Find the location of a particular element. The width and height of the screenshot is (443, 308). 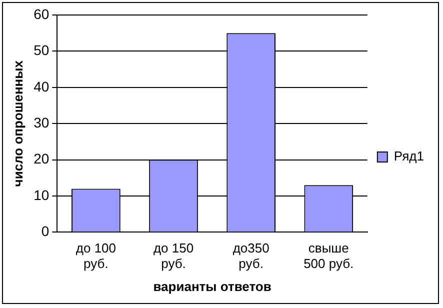

legend-label: Ряд1 is located at coordinates (409, 156).